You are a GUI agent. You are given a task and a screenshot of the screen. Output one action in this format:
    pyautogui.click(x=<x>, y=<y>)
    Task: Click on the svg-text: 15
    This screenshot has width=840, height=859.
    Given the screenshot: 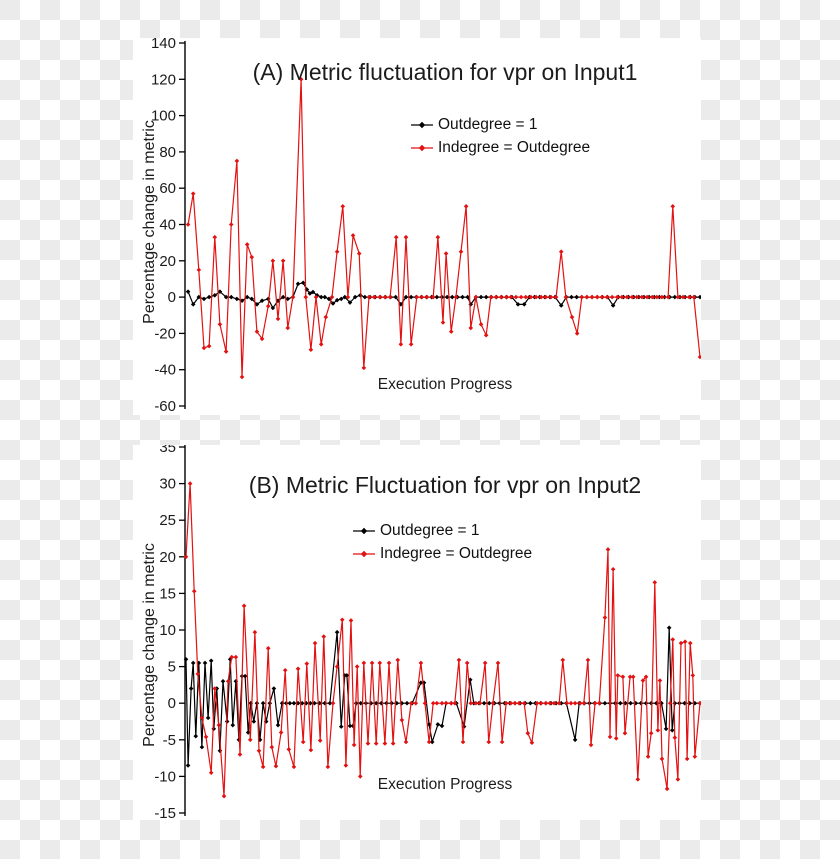 What is the action you would take?
    pyautogui.click(x=167, y=593)
    